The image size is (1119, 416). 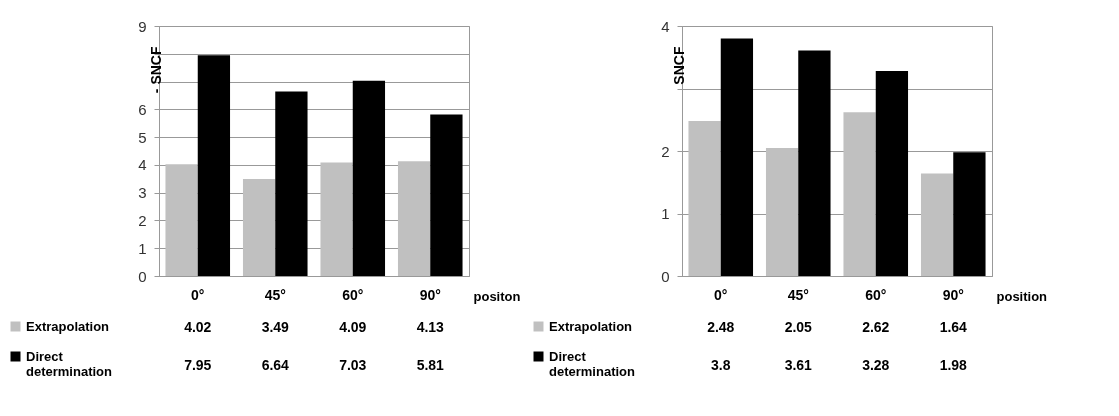 What do you see at coordinates (155, 70) in the screenshot?
I see `y-axis-title: - SNCF` at bounding box center [155, 70].